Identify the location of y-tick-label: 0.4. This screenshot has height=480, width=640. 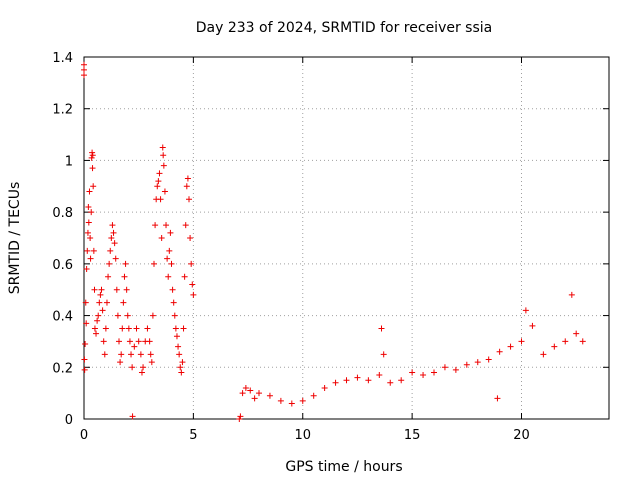
(62, 317).